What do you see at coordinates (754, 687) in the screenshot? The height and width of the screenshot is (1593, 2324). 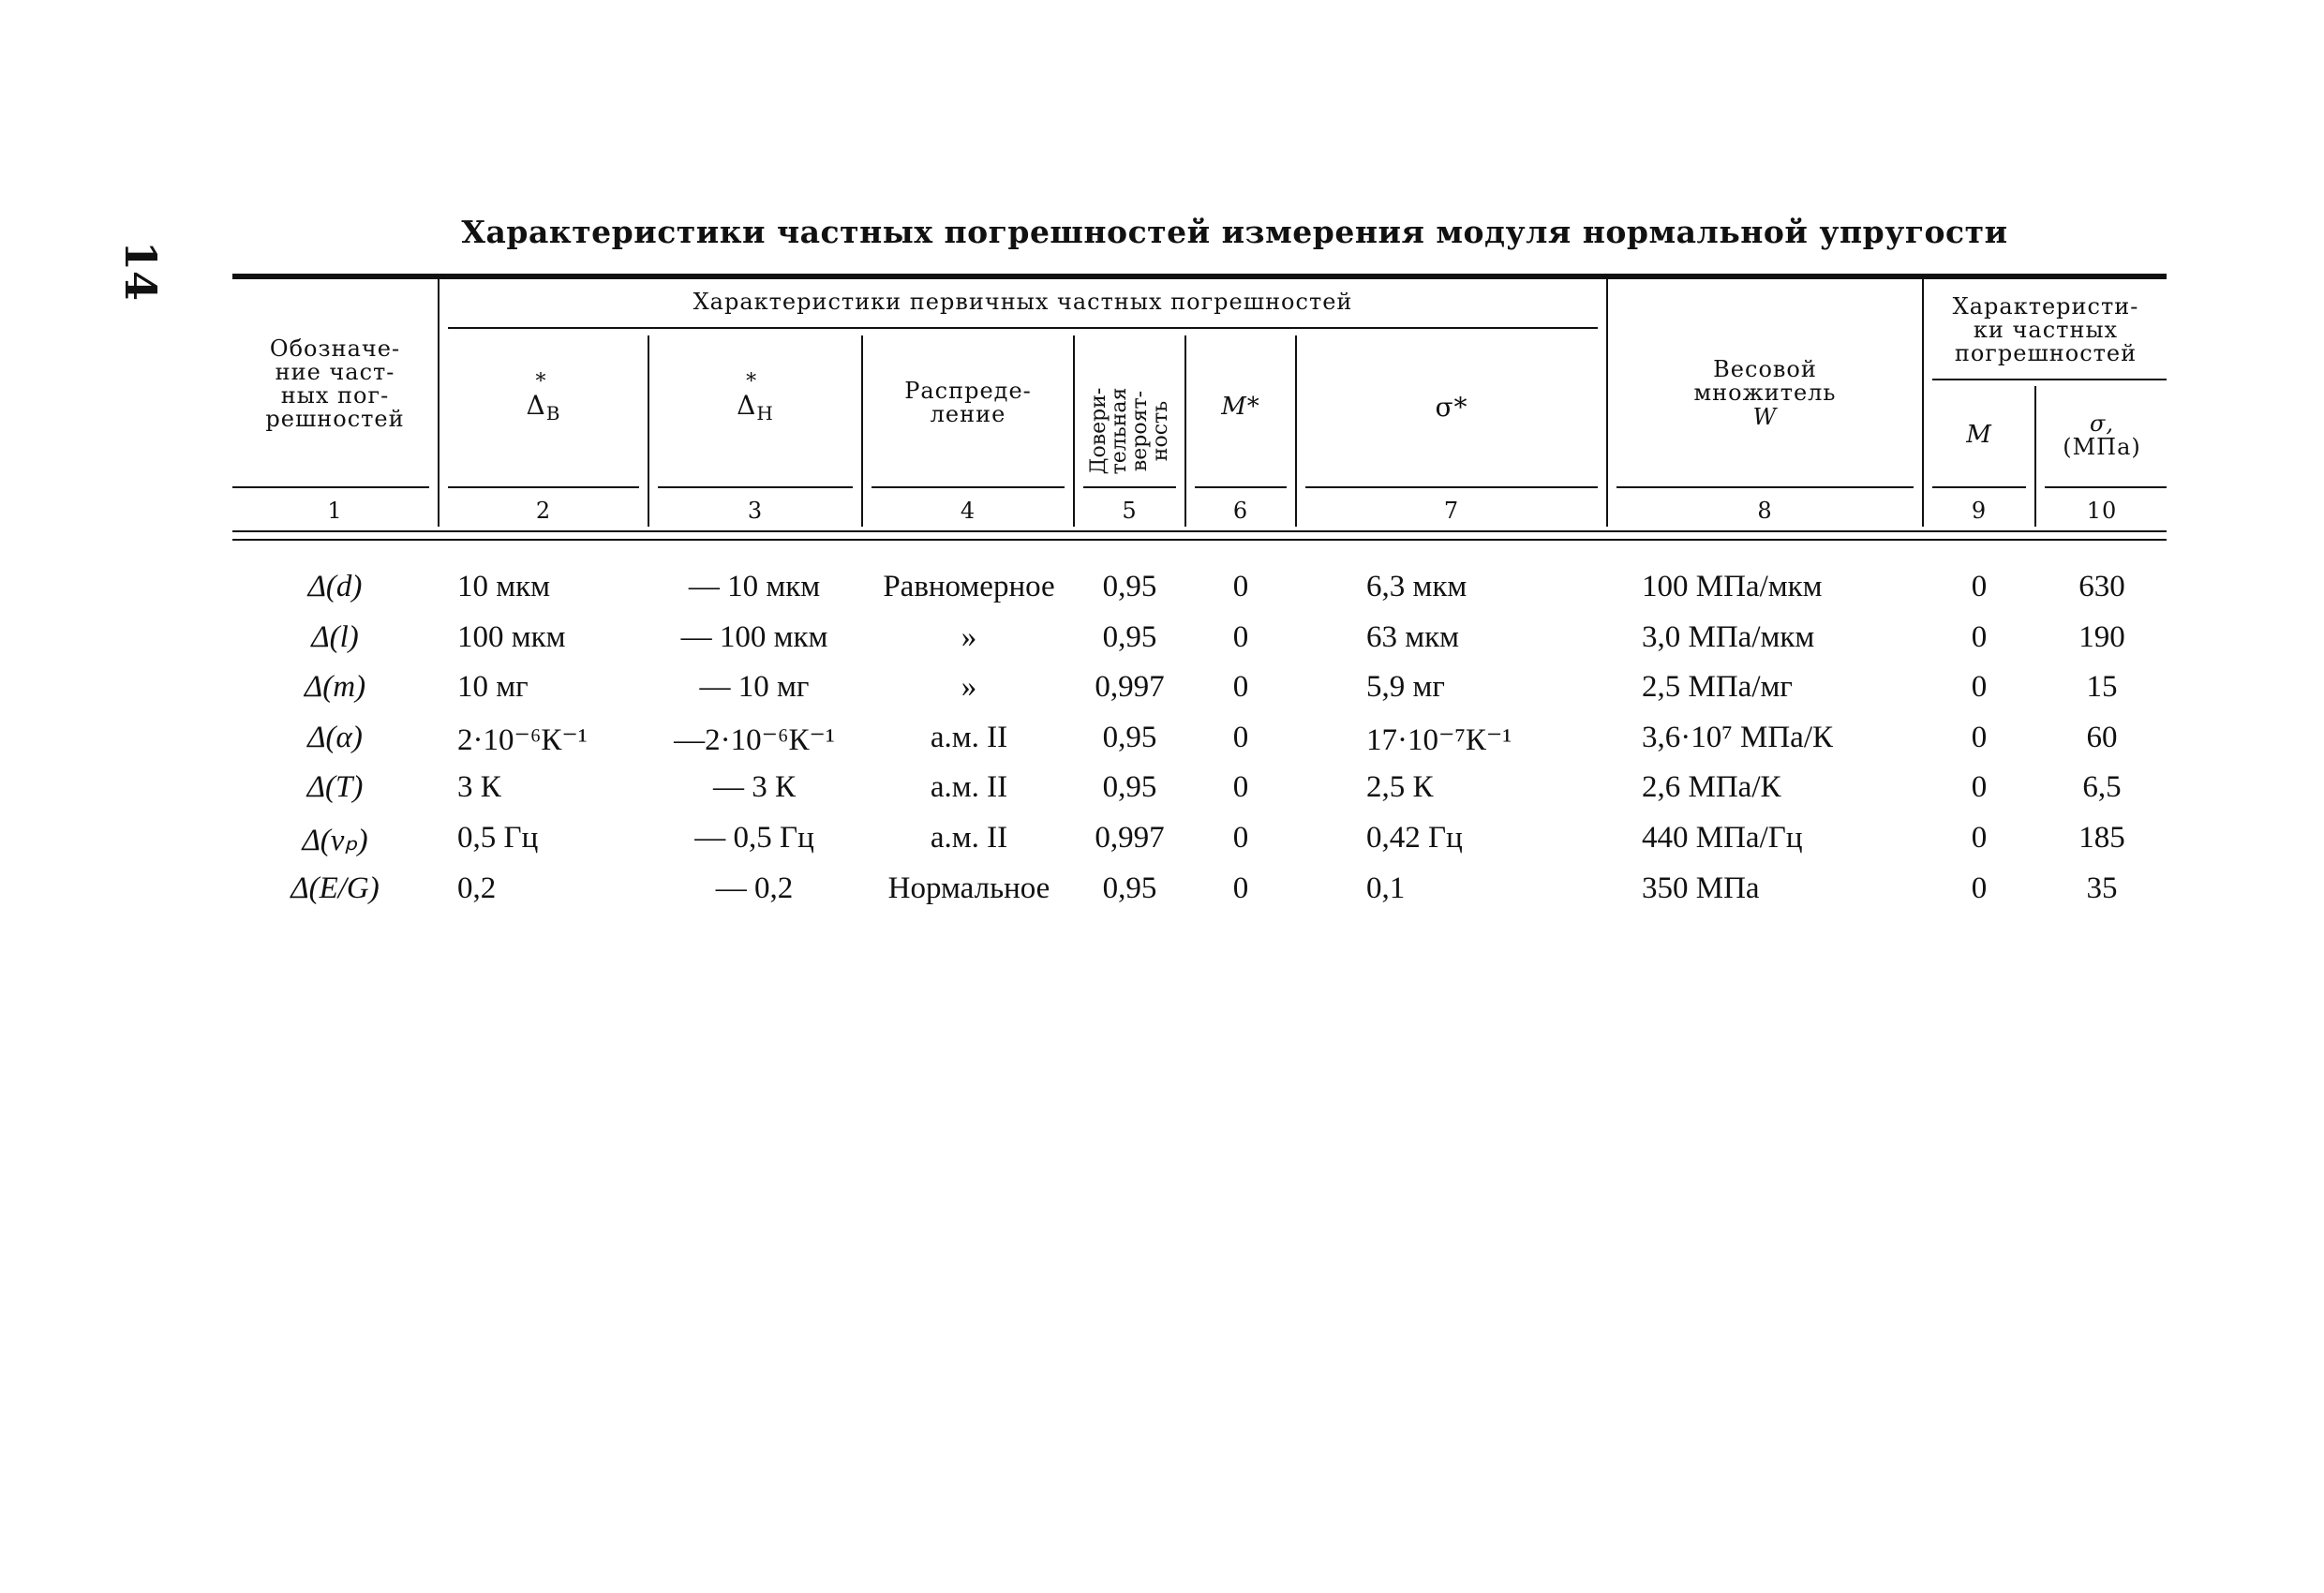 I see `cell-delta-lower: — 10 мг` at bounding box center [754, 687].